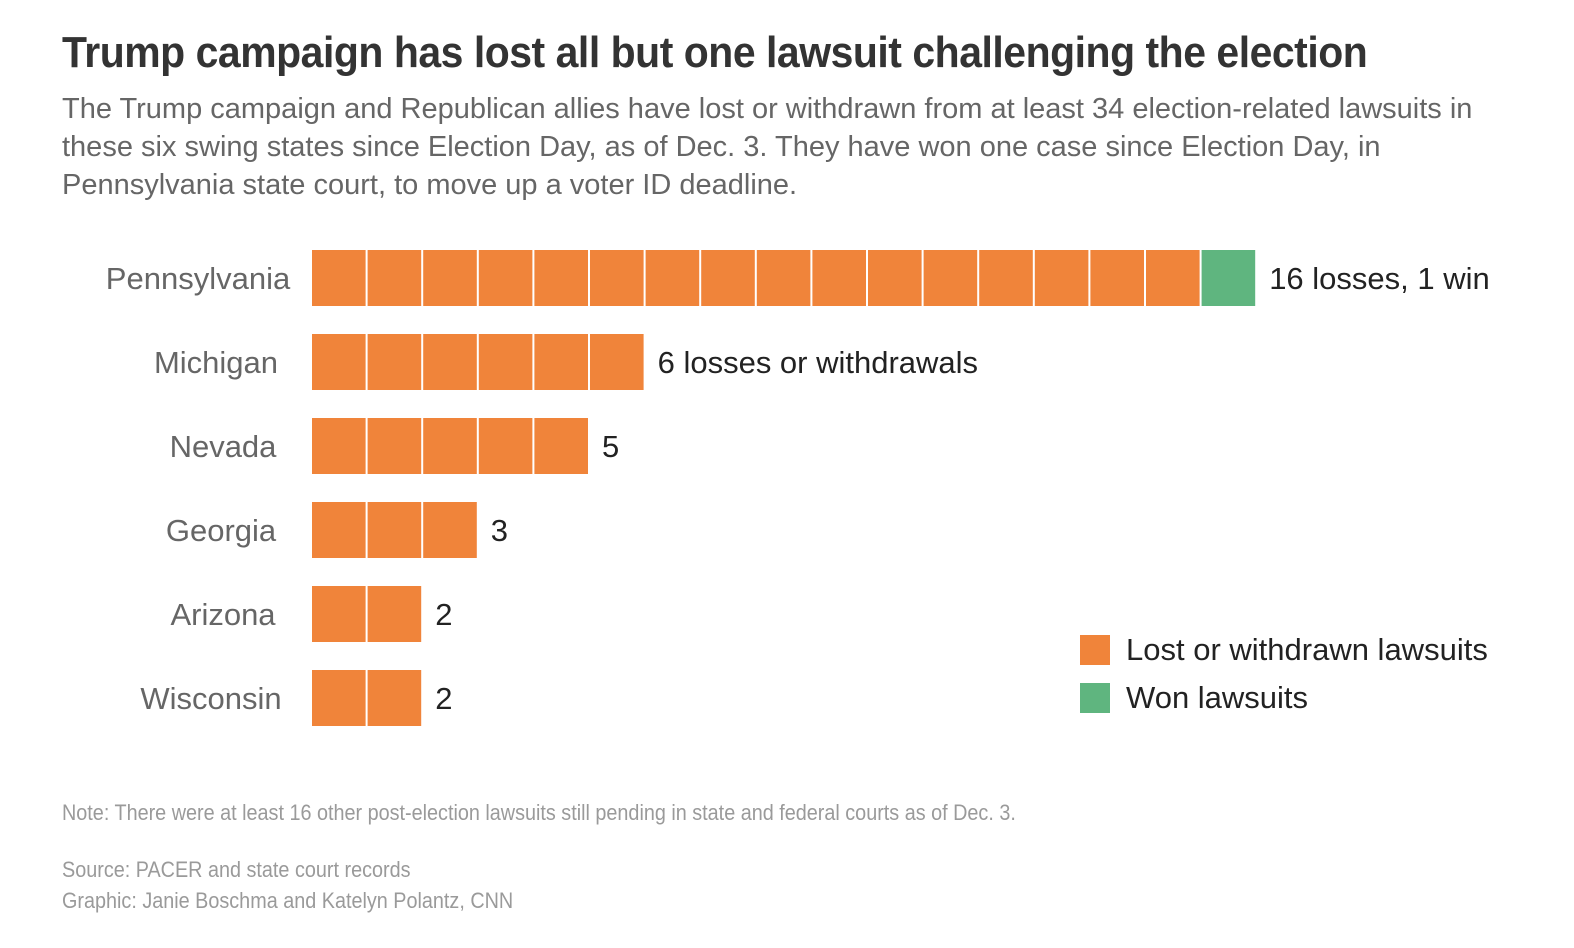  I want to click on won-lawsuit-cell-pennsylvania, so click(1228, 278).